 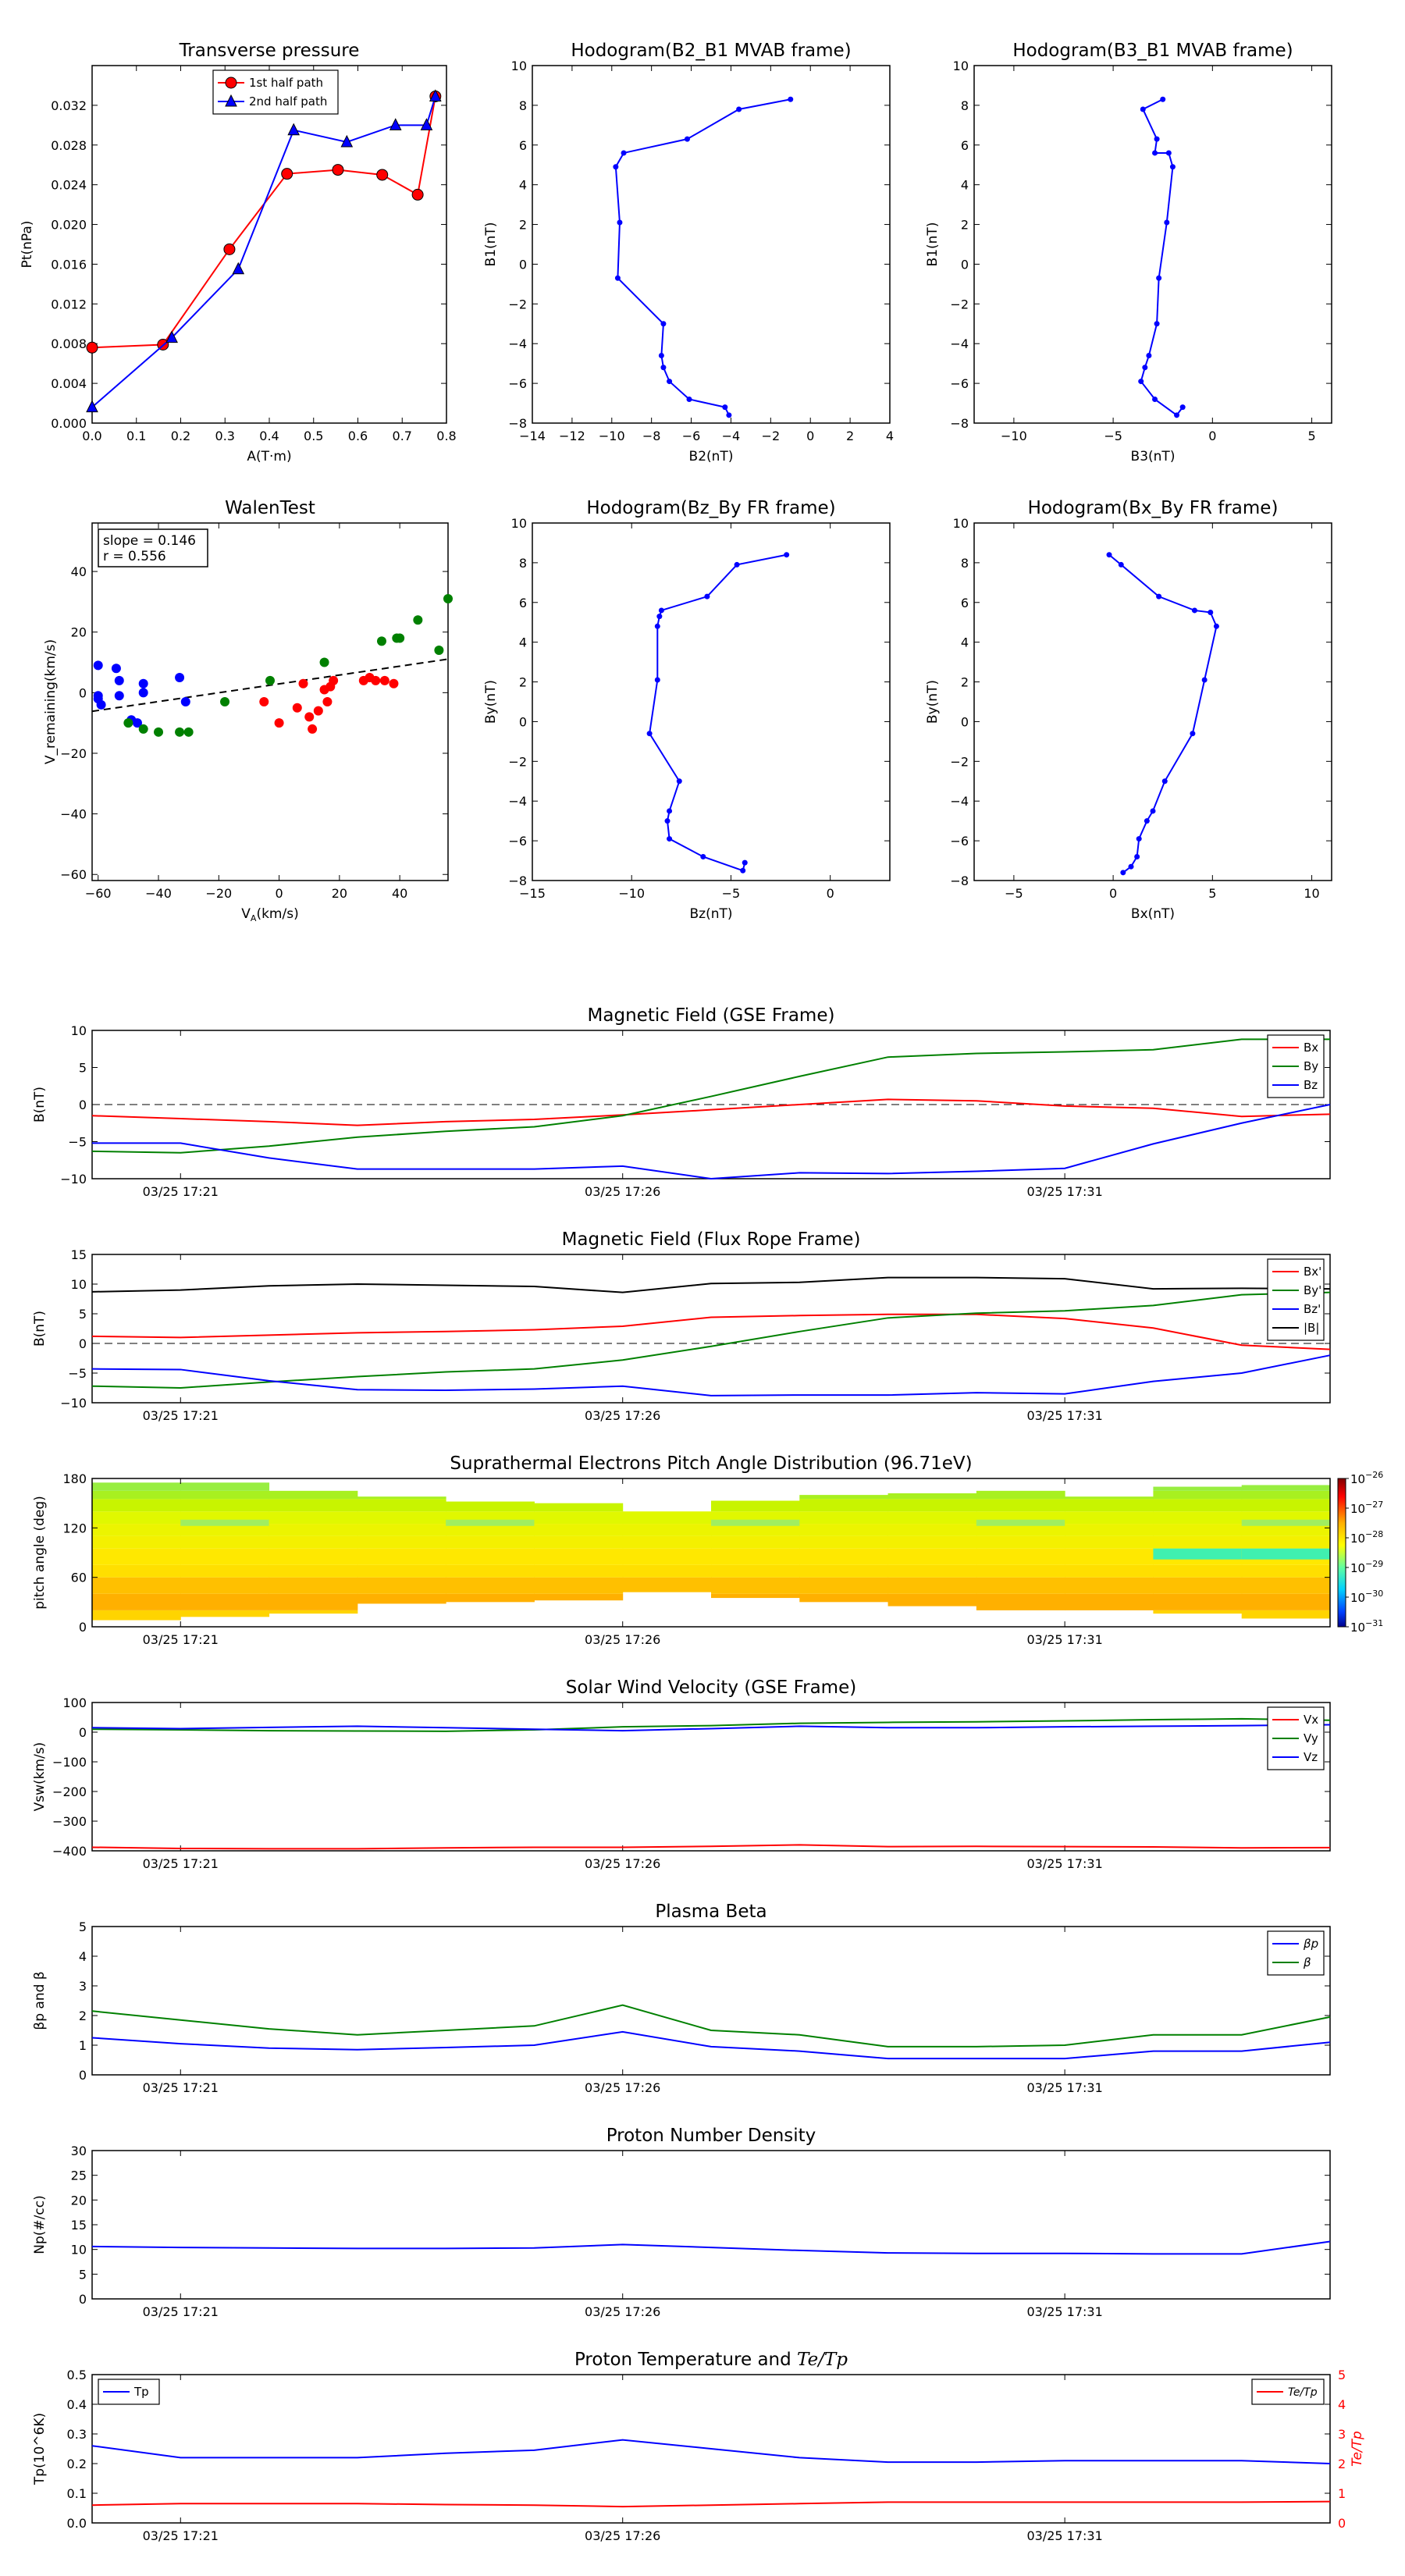 What do you see at coordinates (83, 1986) in the screenshot?
I see `y-tick-label: 3` at bounding box center [83, 1986].